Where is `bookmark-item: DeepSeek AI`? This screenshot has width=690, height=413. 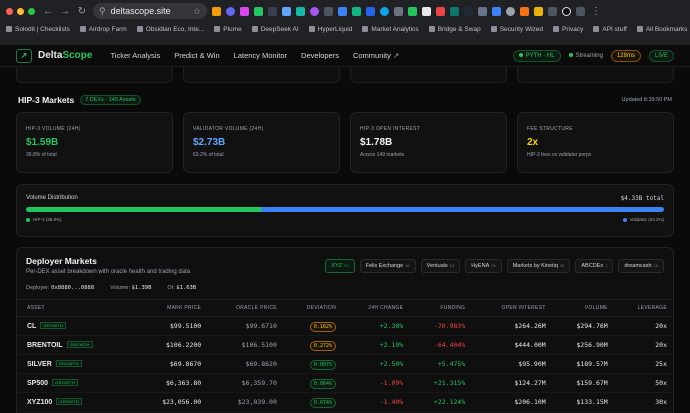
bookmark-item: DeepSeek AI is located at coordinates (275, 29).